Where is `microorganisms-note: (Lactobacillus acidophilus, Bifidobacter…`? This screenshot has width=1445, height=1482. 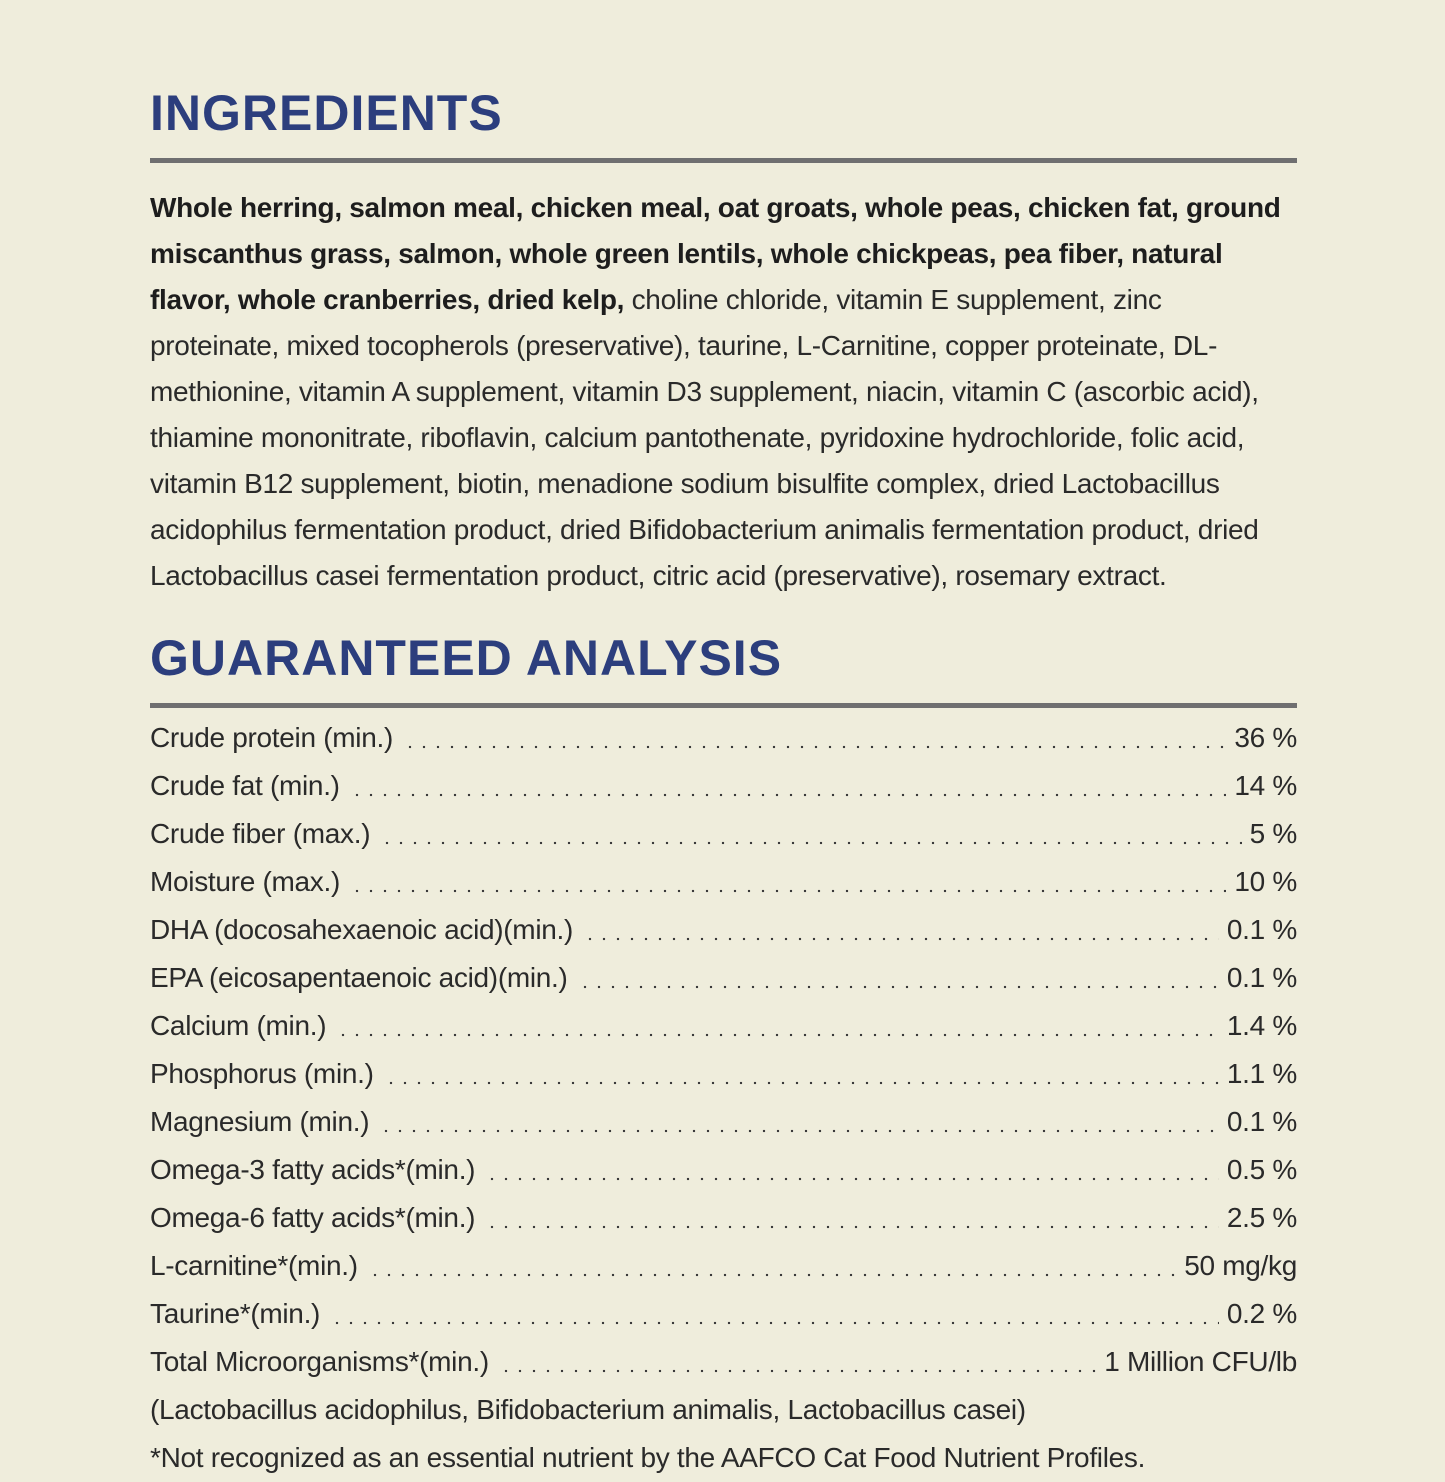 microorganisms-note: (Lactobacillus acidophilus, Bifidobacter… is located at coordinates (588, 1409).